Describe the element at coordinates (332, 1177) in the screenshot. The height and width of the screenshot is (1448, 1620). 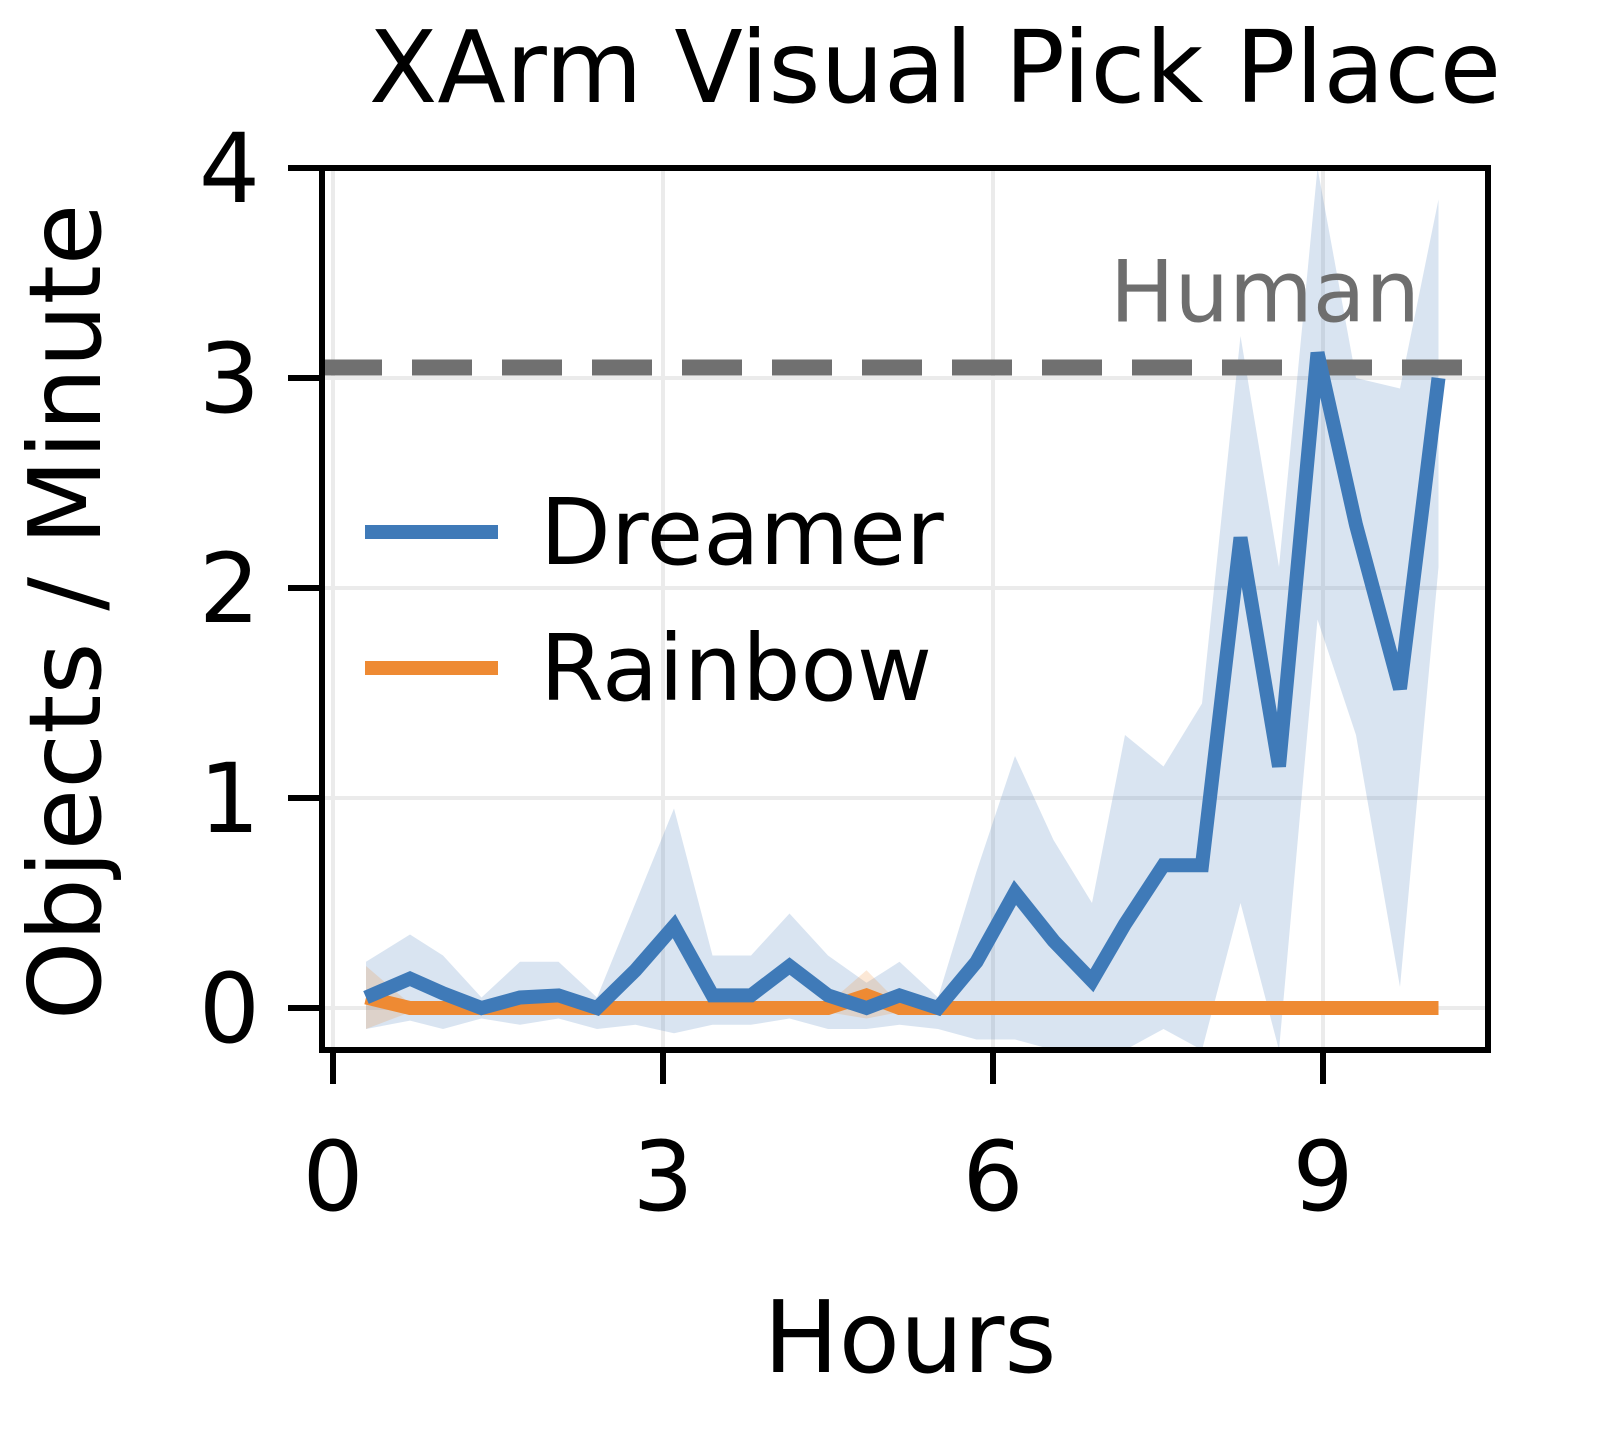
I see `x-tick-label: 0` at that location.